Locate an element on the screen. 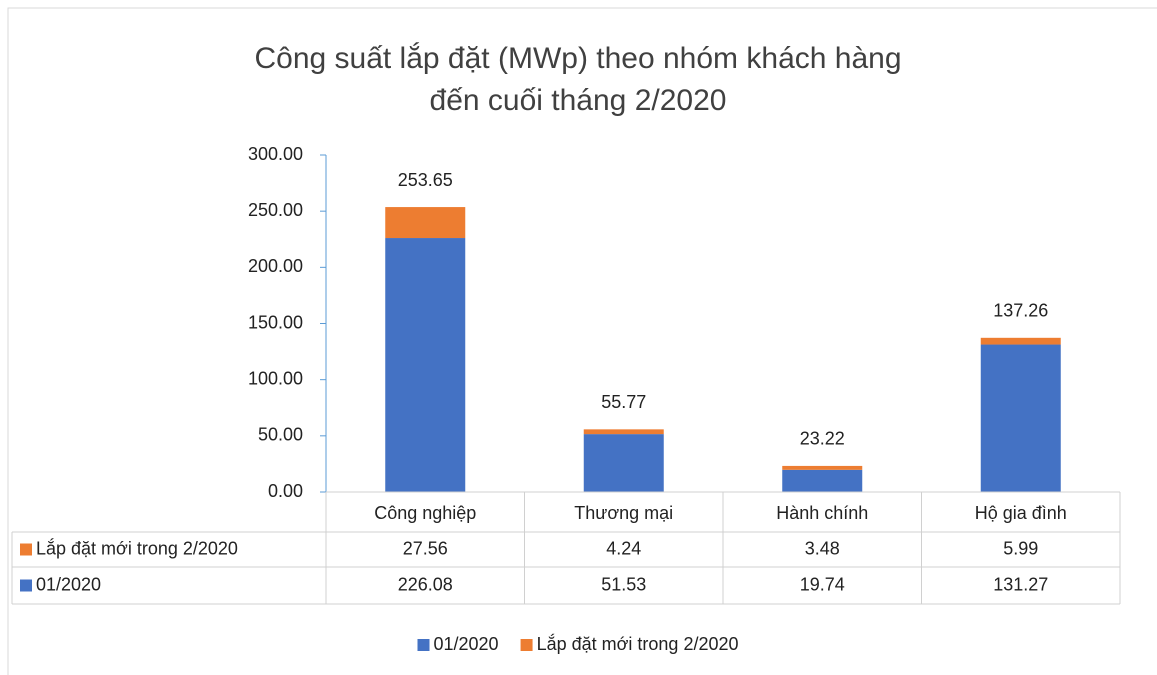 This screenshot has height=675, width=1157. table-cell: 51.53 is located at coordinates (623, 584).